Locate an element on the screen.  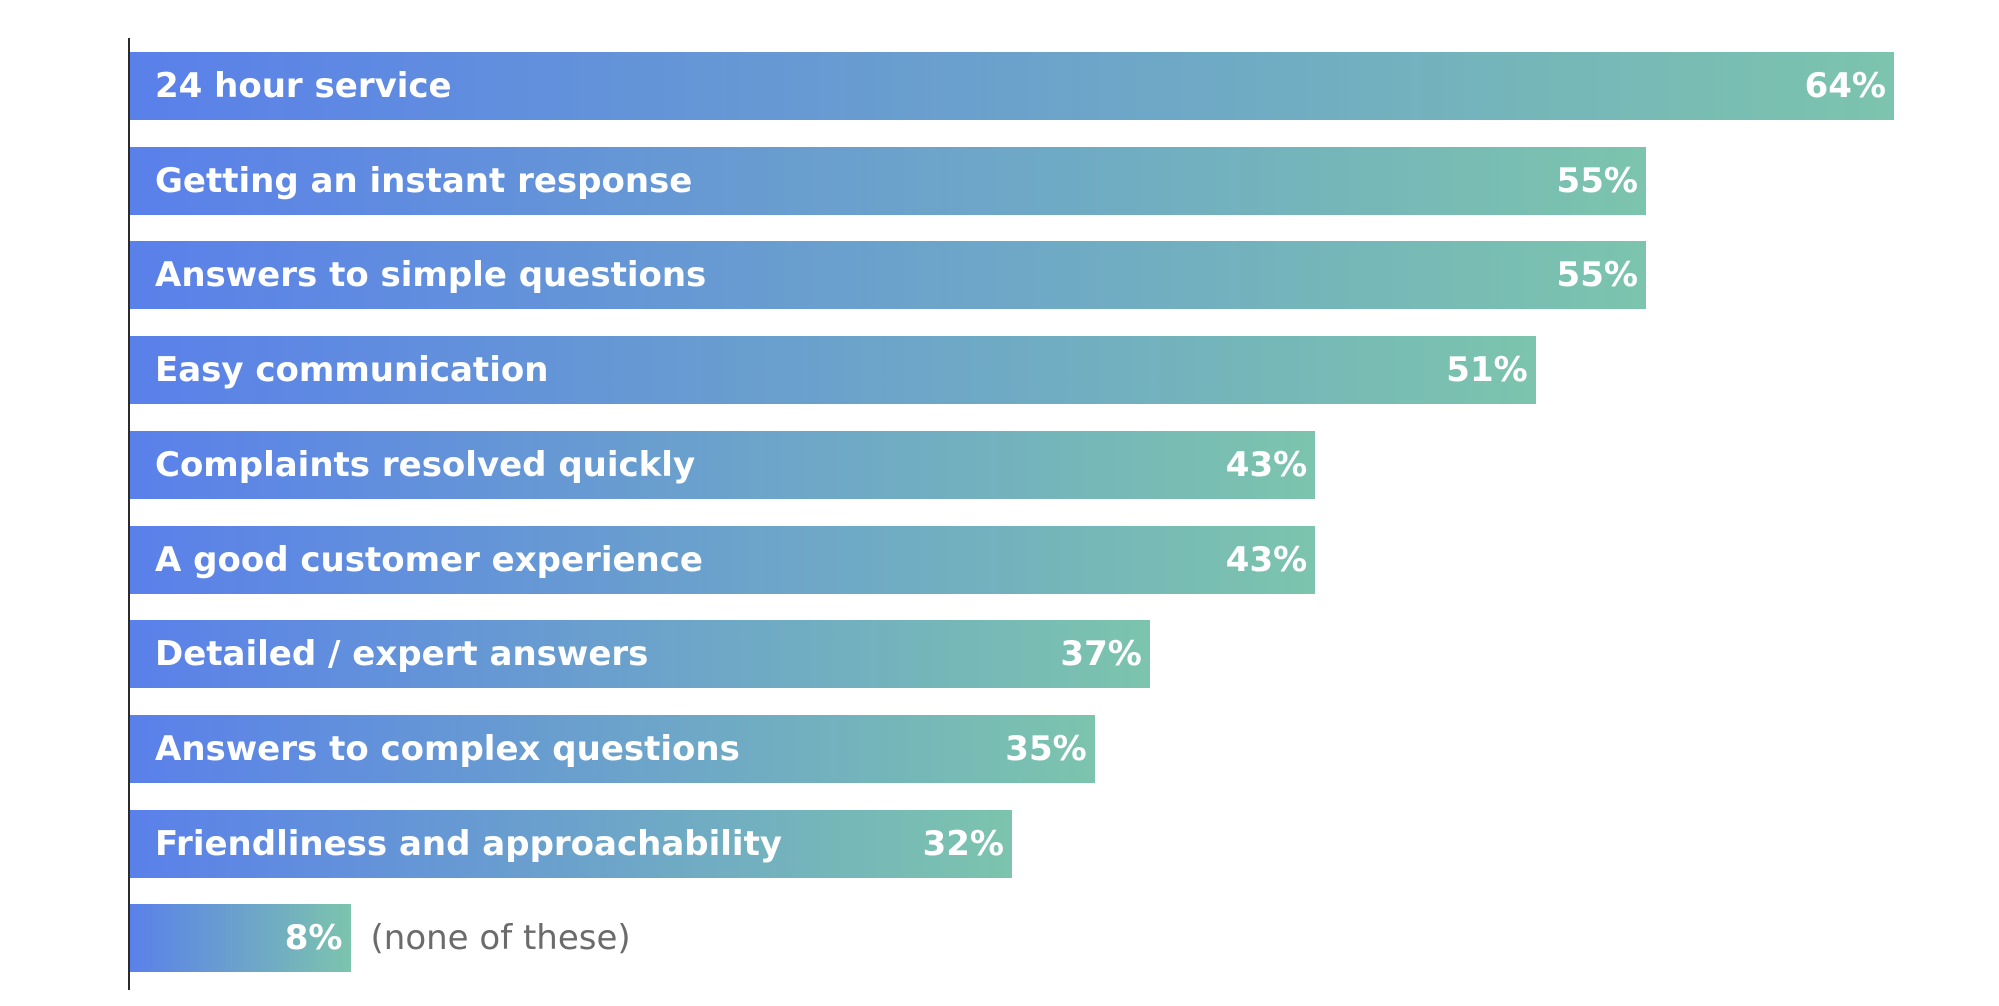
bar-value-label: 51% is located at coordinates (1487, 370).